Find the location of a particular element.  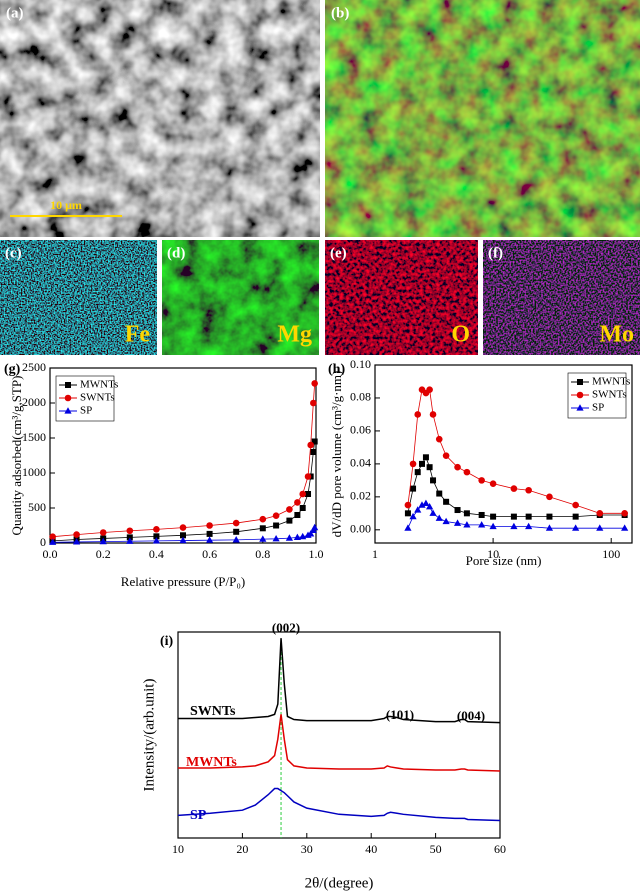

mg-map is located at coordinates (240, 297).